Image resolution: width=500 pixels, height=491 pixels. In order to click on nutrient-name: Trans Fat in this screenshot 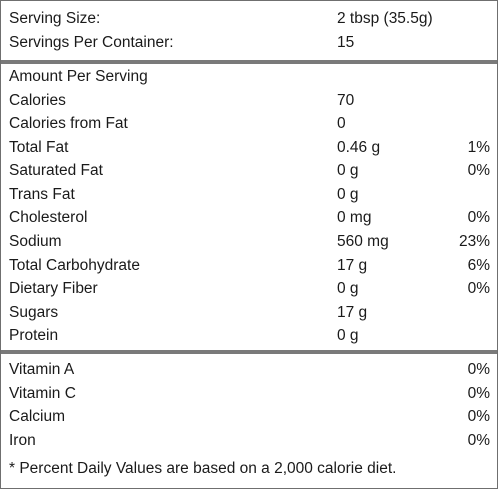, I will do `click(42, 194)`.